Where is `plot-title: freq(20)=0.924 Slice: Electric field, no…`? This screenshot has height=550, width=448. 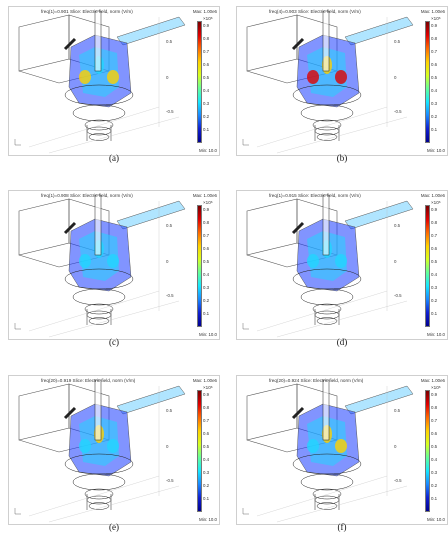 plot-title: freq(20)=0.924 Slice: Electric field, no… is located at coordinates (316, 380).